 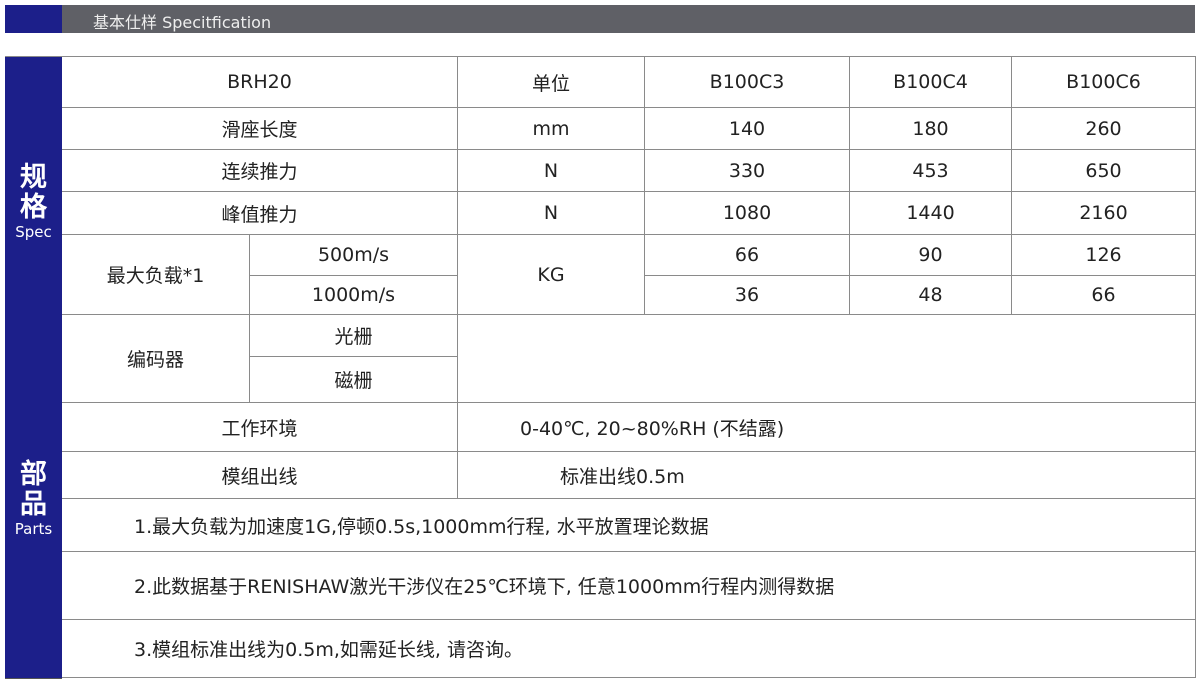 What do you see at coordinates (260, 129) in the screenshot?
I see `row-label: 滑座长度` at bounding box center [260, 129].